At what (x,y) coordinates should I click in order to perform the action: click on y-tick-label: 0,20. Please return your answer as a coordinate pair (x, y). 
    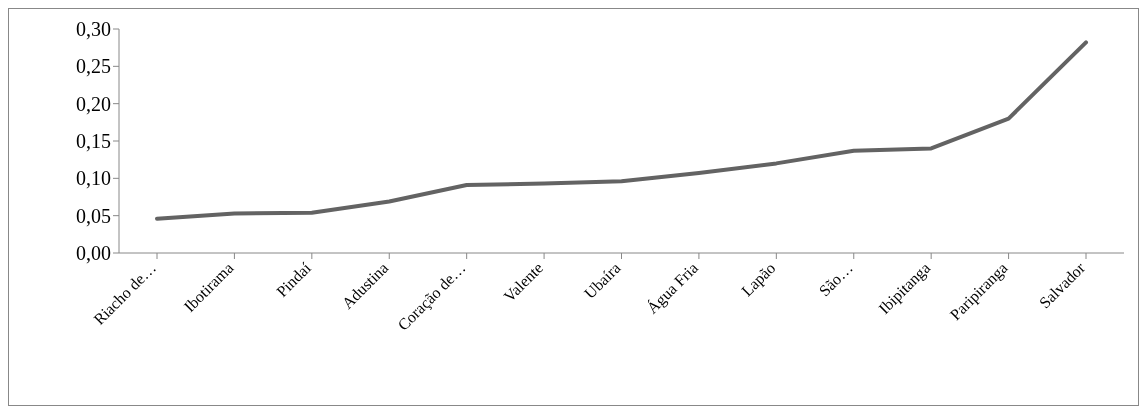
    Looking at the image, I should click on (93, 103).